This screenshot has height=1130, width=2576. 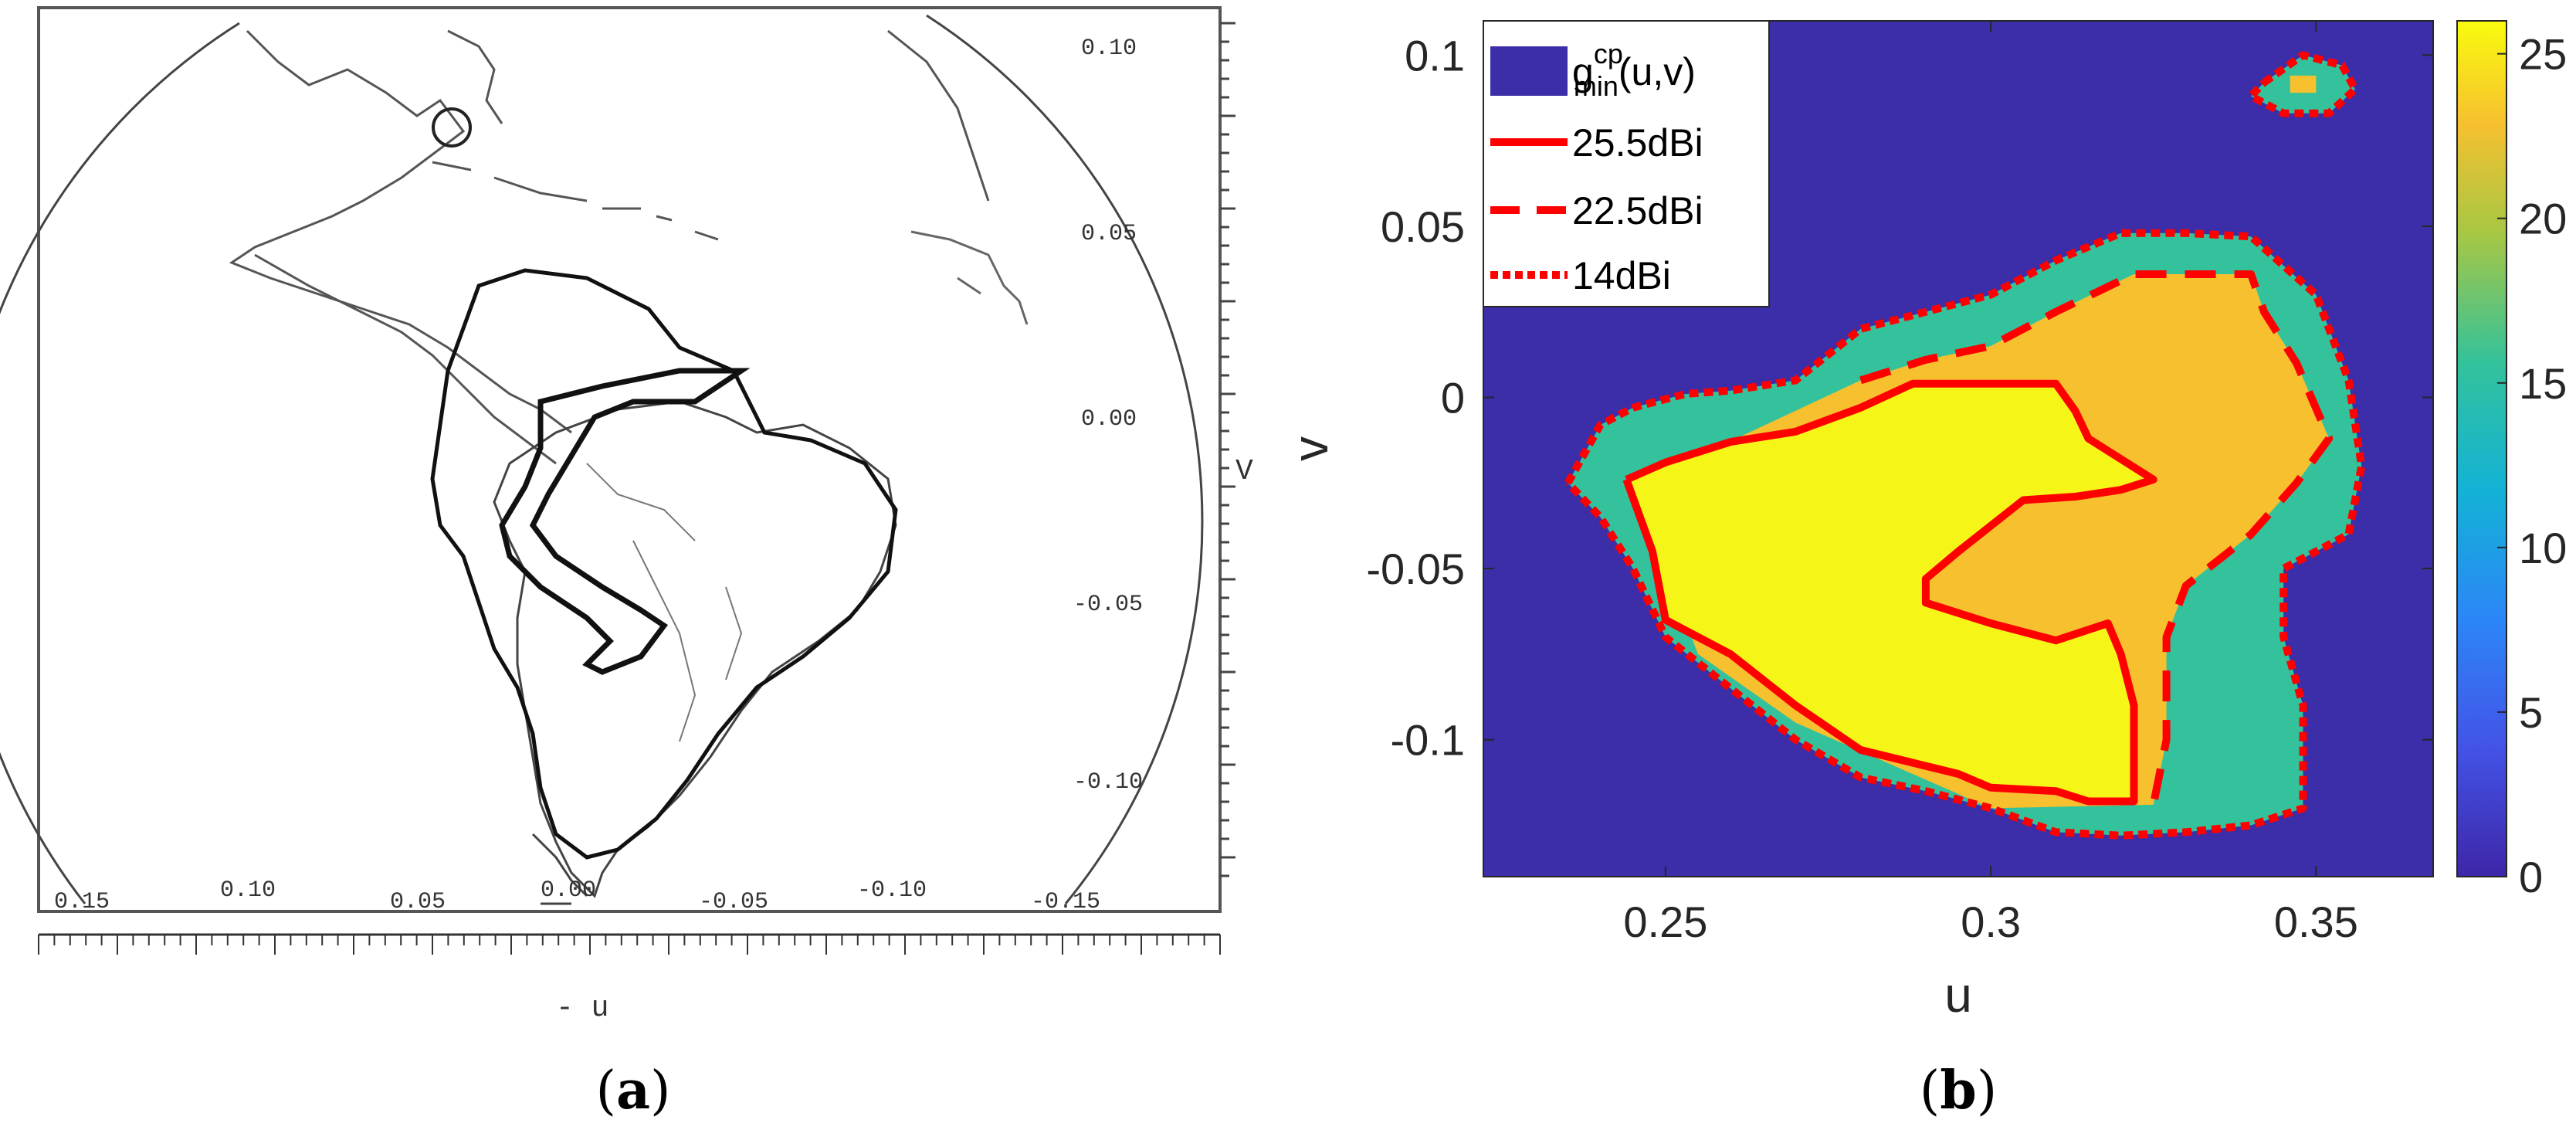 I want to click on map-y-tick-label: -0.10, so click(x=1108, y=782).